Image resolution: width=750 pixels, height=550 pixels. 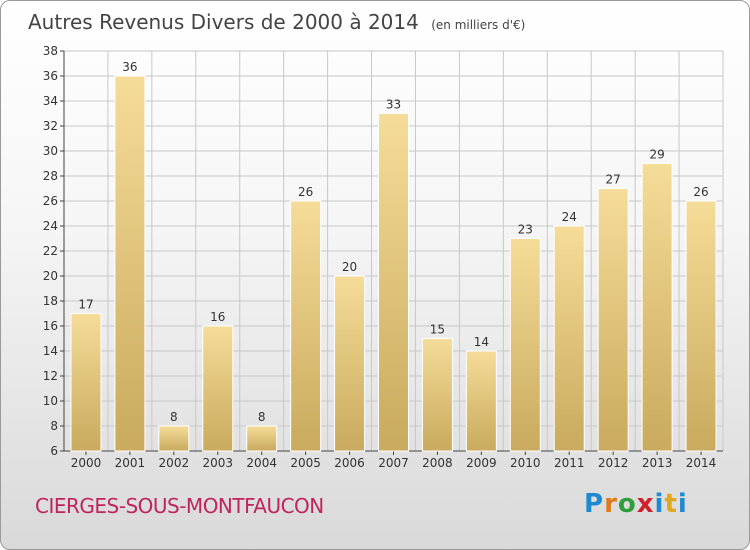 What do you see at coordinates (50, 176) in the screenshot?
I see `y-tick-label: 28` at bounding box center [50, 176].